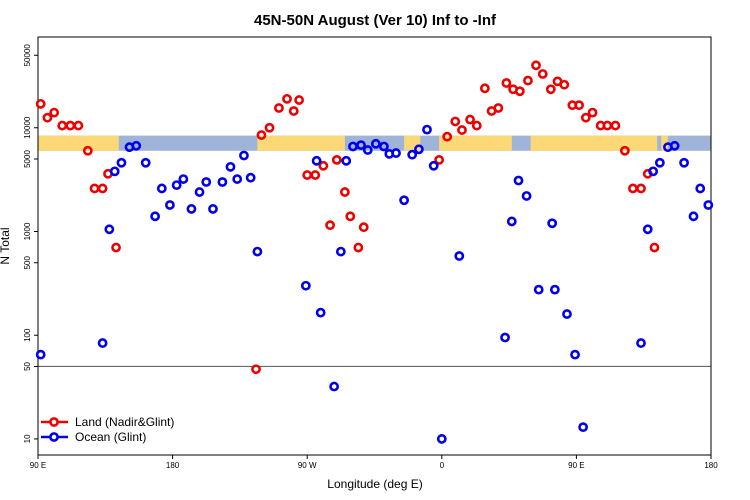  I want to click on legend-label: Land (Nadir&Glint), so click(124, 422).